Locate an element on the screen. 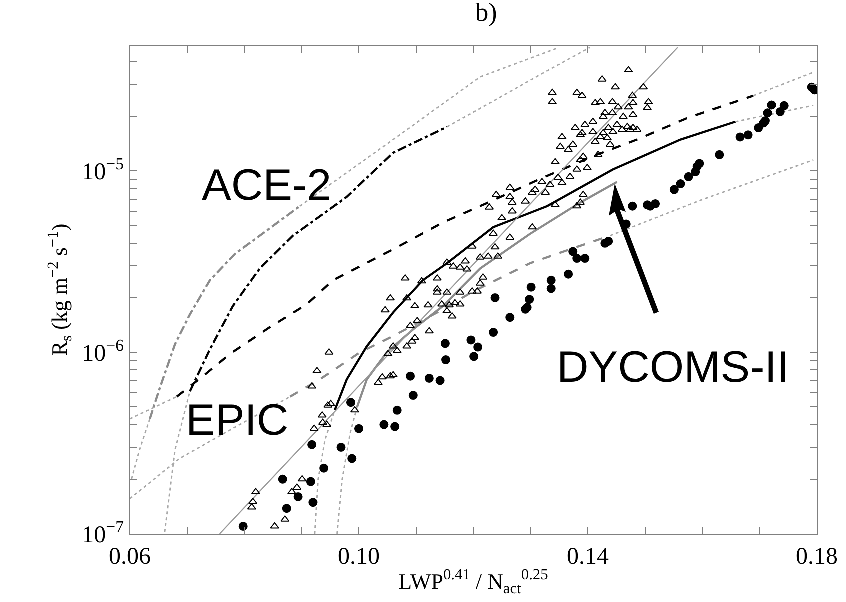  y-tick-label: 10$^{−6}$ is located at coordinates (103, 351).